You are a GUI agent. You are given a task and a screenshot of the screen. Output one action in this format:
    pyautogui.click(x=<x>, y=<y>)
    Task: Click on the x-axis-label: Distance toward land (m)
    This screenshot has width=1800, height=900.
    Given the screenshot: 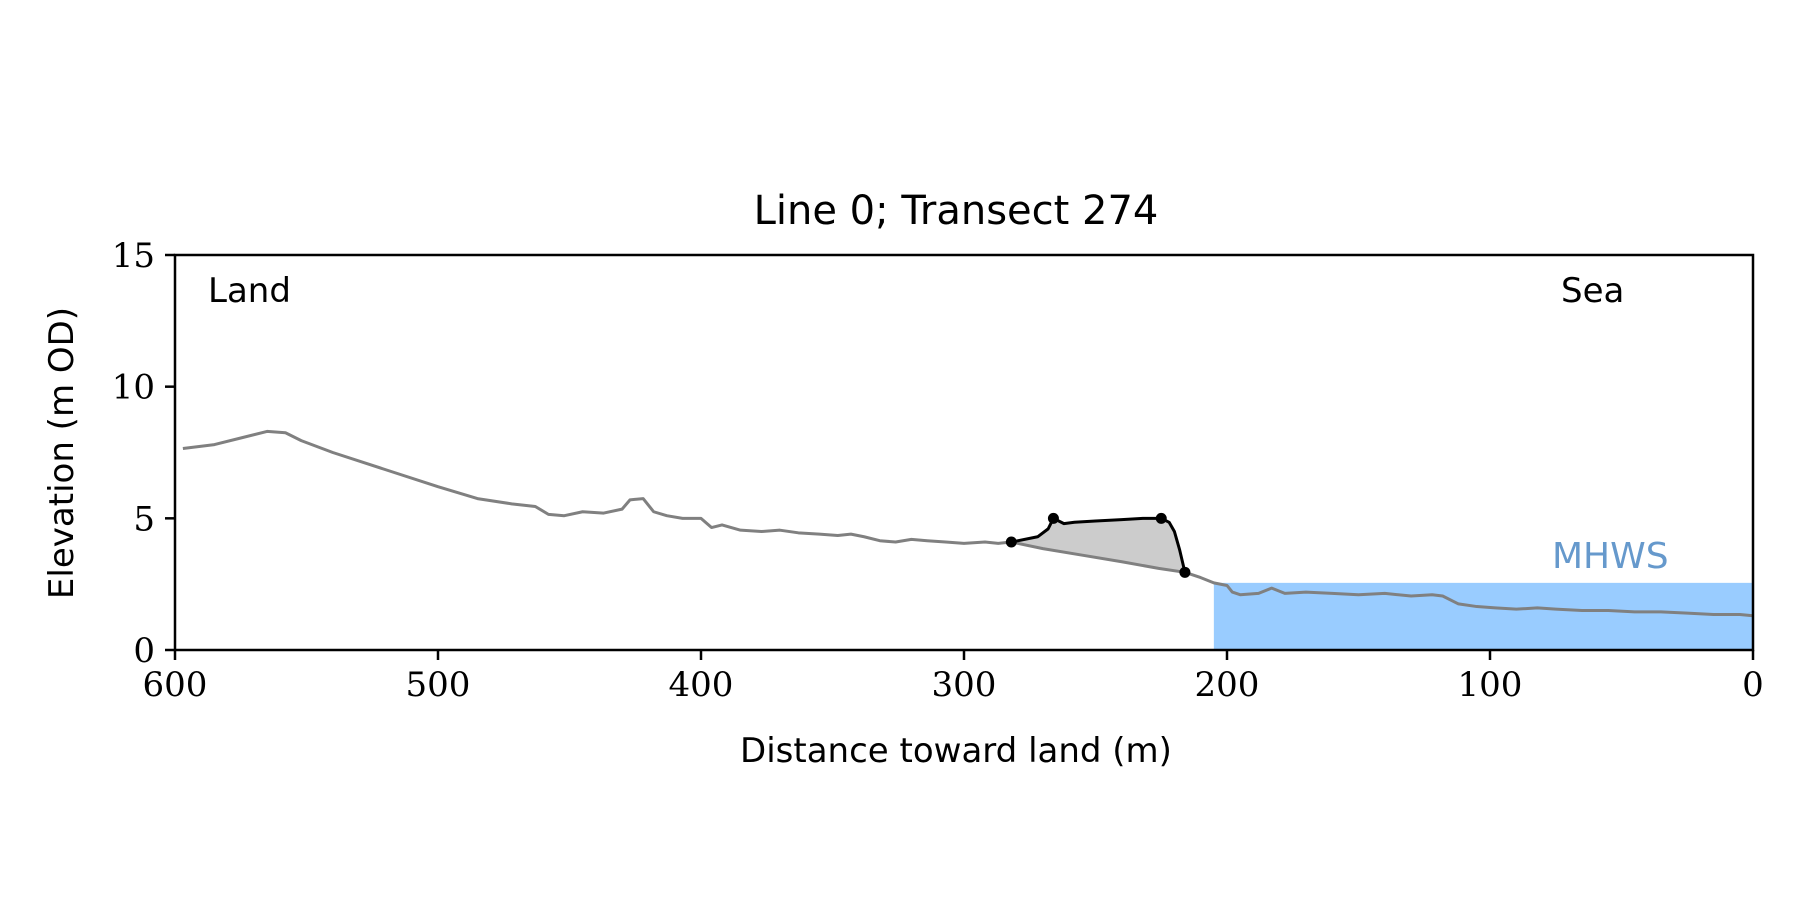 What is the action you would take?
    pyautogui.click(x=956, y=751)
    